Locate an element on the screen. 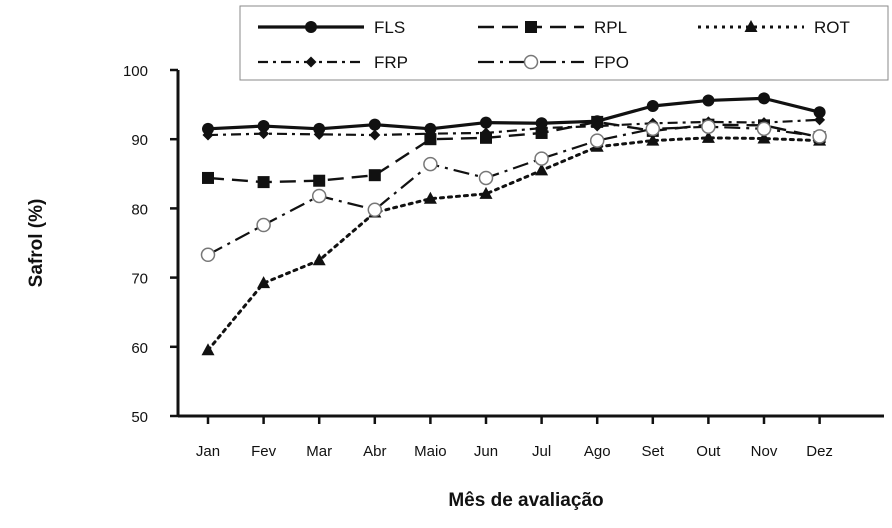  legend-label: FLS is located at coordinates (389, 27).